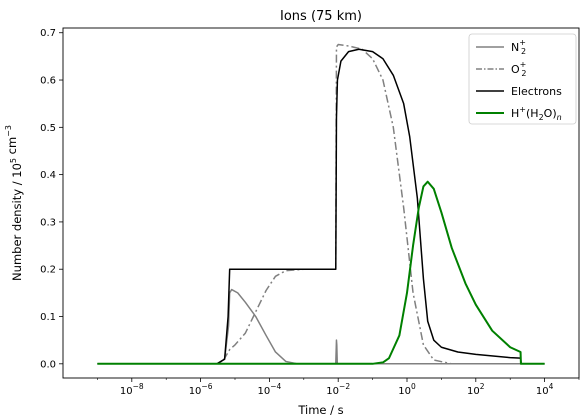 This screenshot has width=587, height=420. Describe the element at coordinates (48, 81) in the screenshot. I see `y-tick-label: 0.6` at that location.